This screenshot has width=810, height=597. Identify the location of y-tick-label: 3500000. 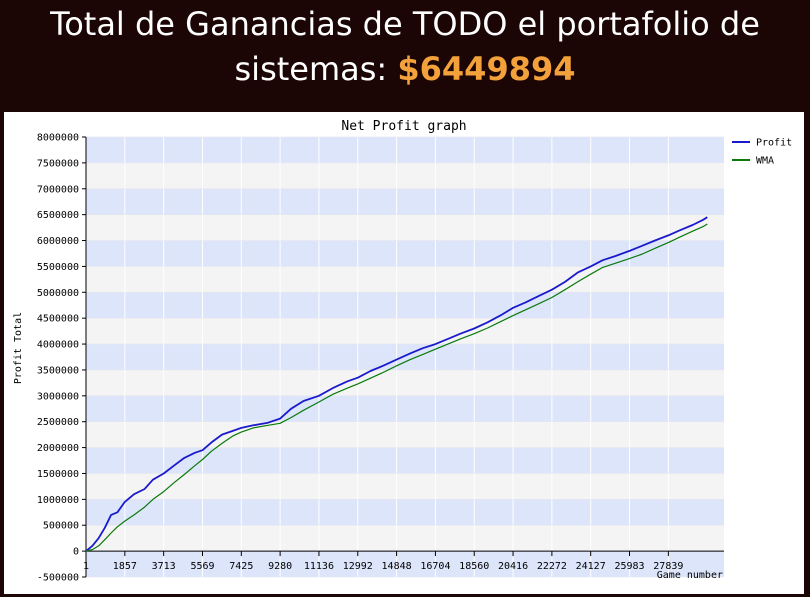
(58, 370).